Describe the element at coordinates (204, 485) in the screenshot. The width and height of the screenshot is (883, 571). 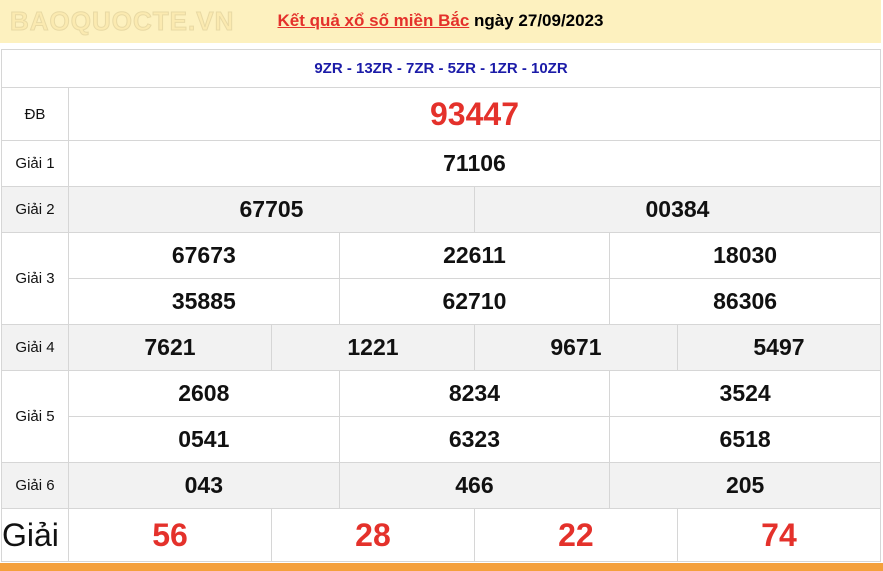
I see `prize-number: 043` at that location.